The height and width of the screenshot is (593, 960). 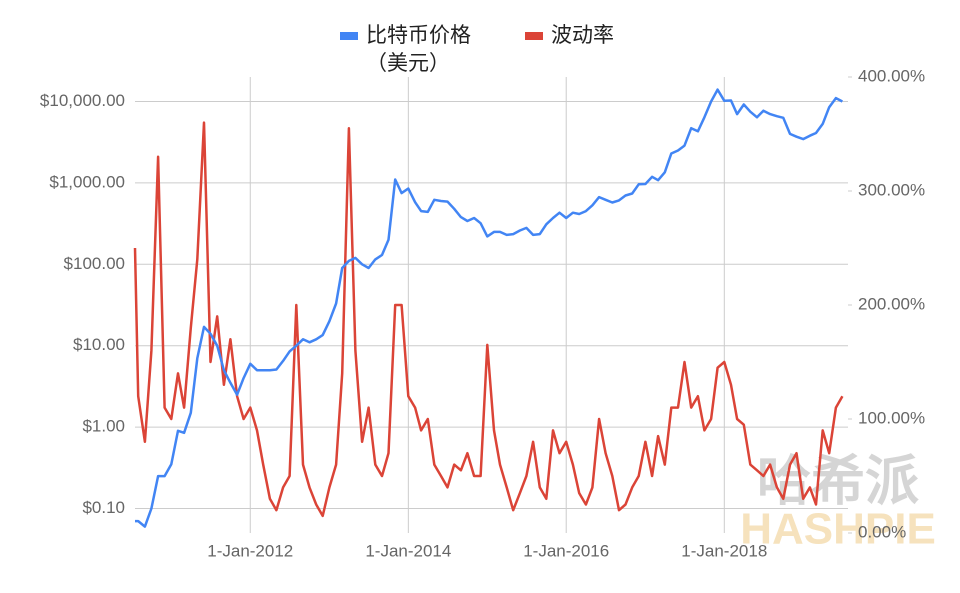 I want to click on y-tick-label: $1.00, so click(x=103, y=426).